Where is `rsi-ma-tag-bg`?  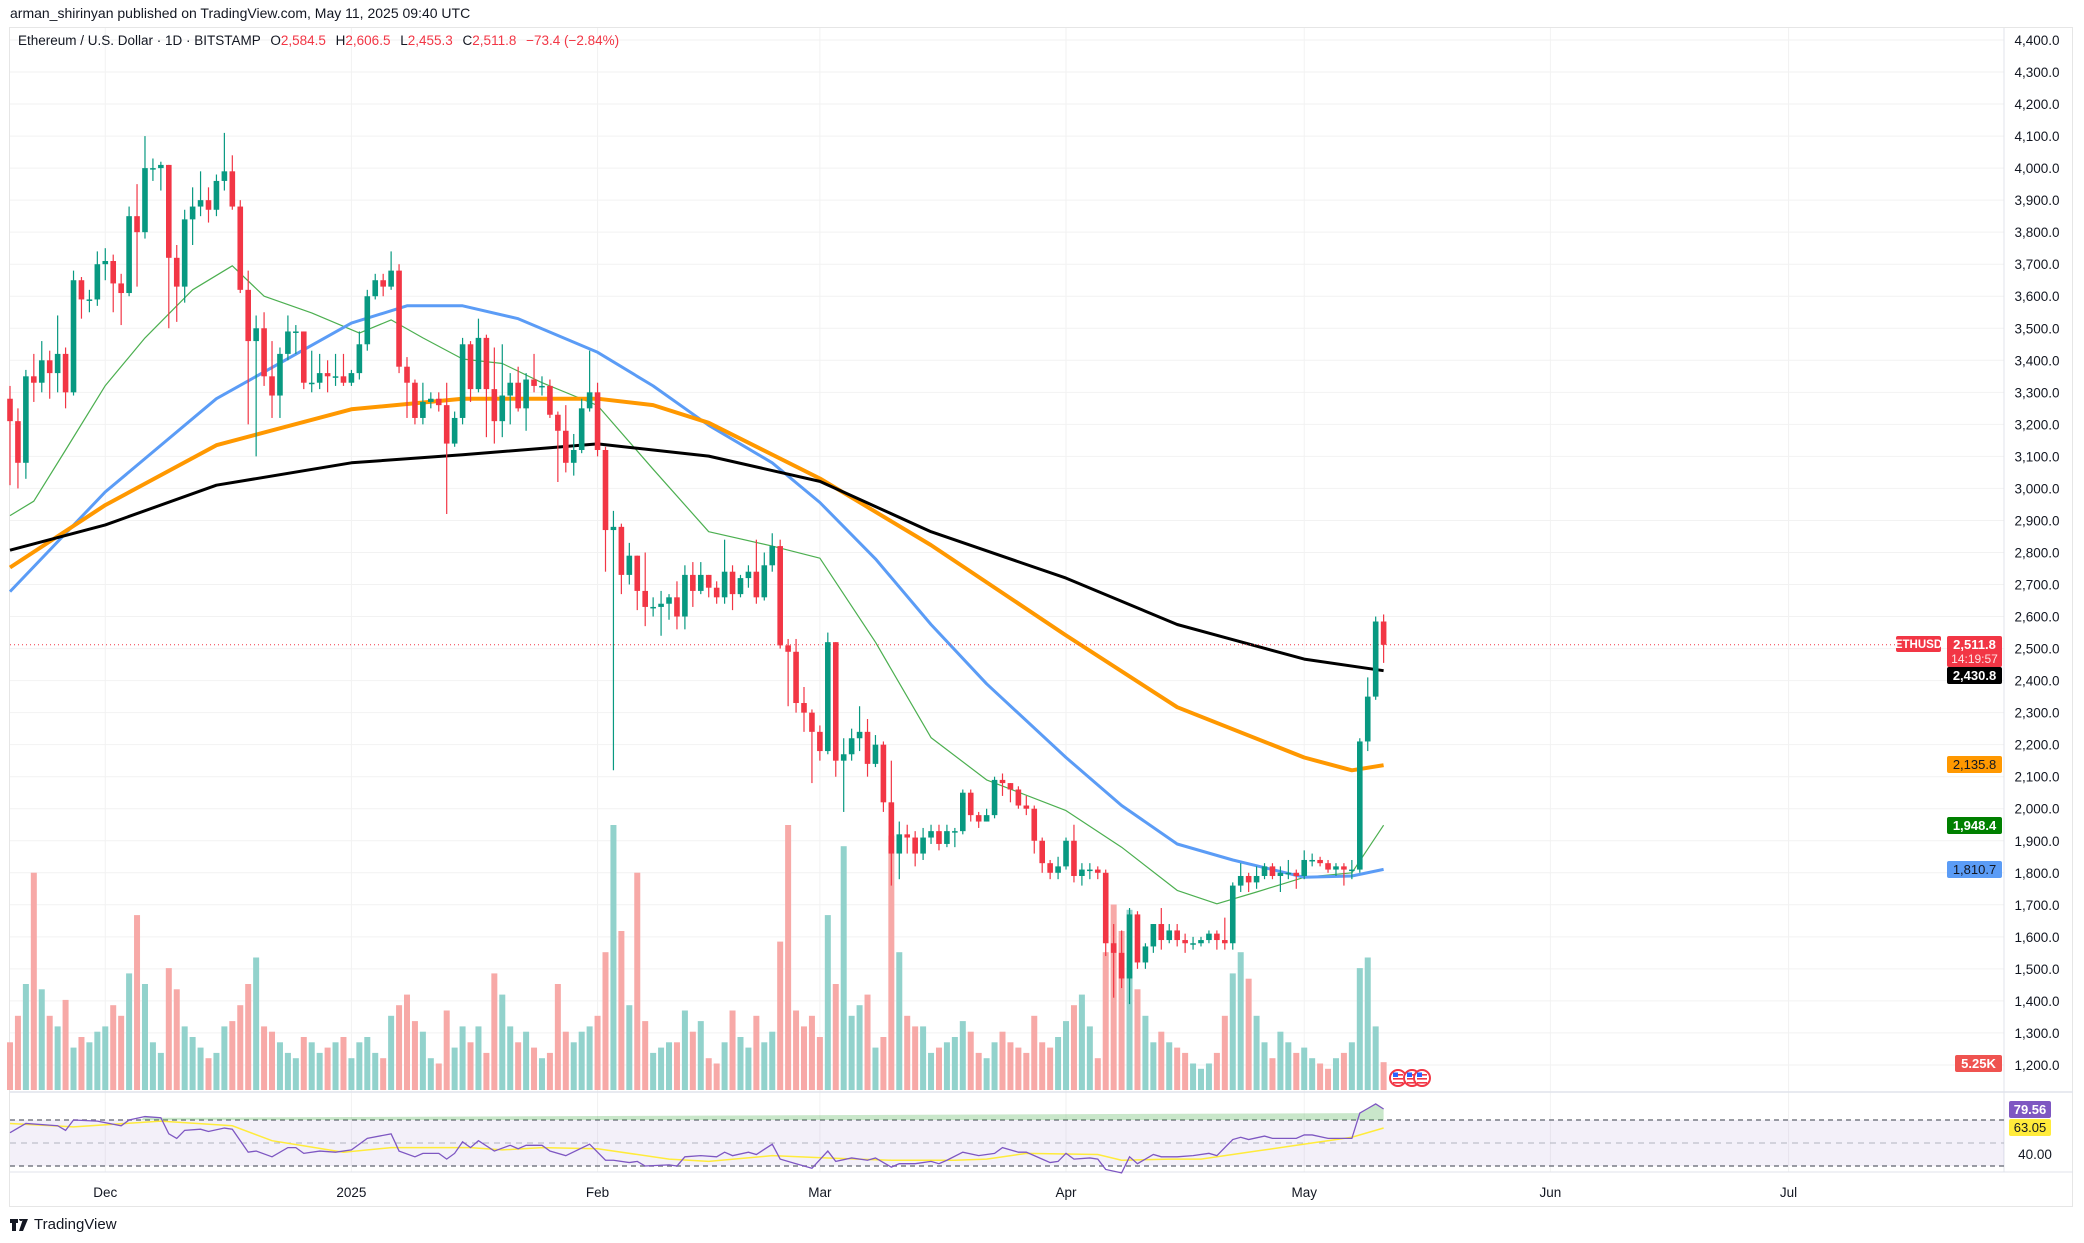
rsi-ma-tag-bg is located at coordinates (2030, 1127).